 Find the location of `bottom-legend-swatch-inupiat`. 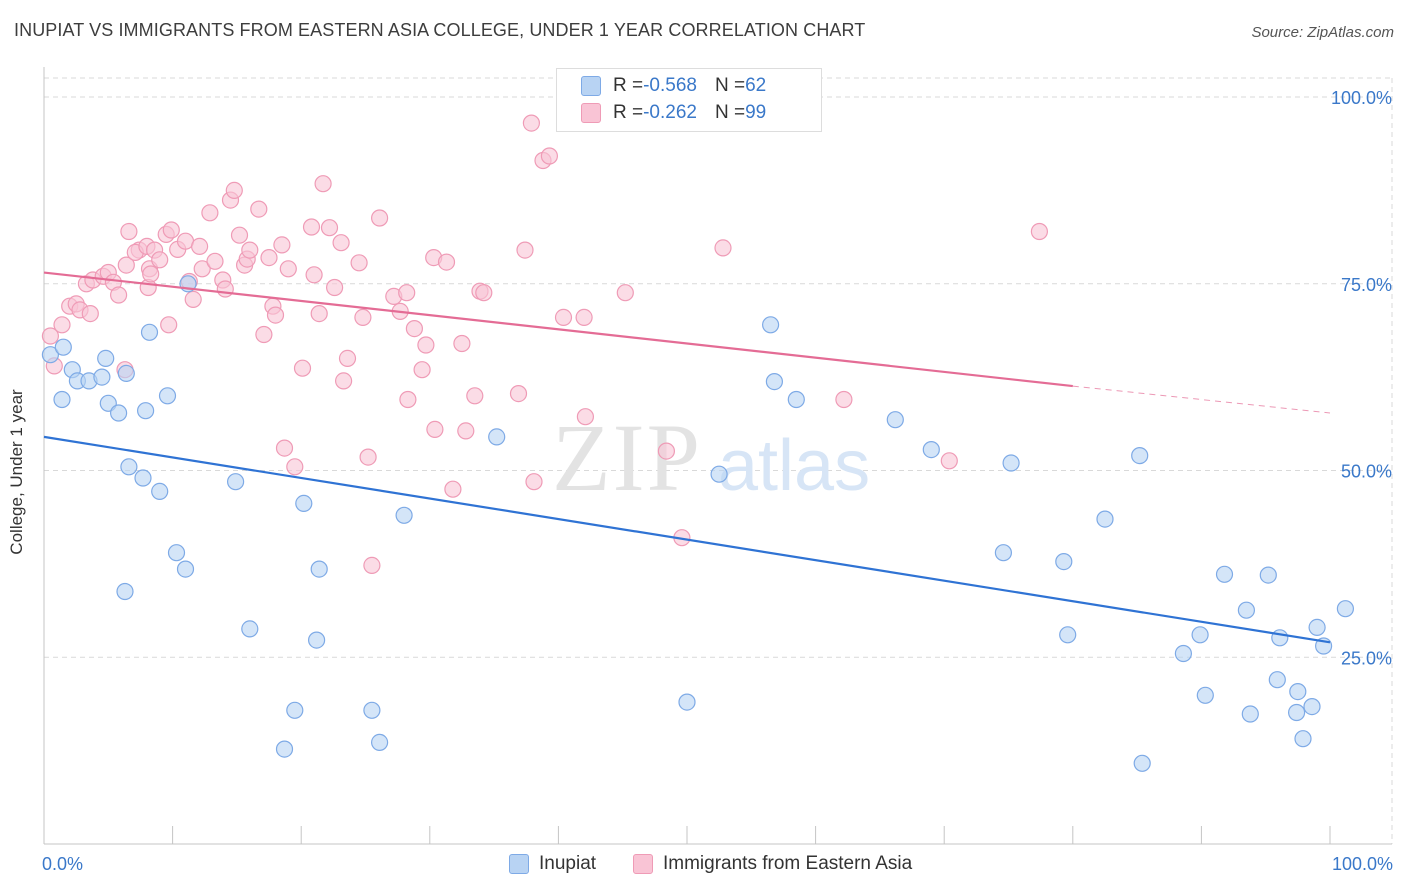

bottom-legend-swatch-inupiat is located at coordinates (519, 864).